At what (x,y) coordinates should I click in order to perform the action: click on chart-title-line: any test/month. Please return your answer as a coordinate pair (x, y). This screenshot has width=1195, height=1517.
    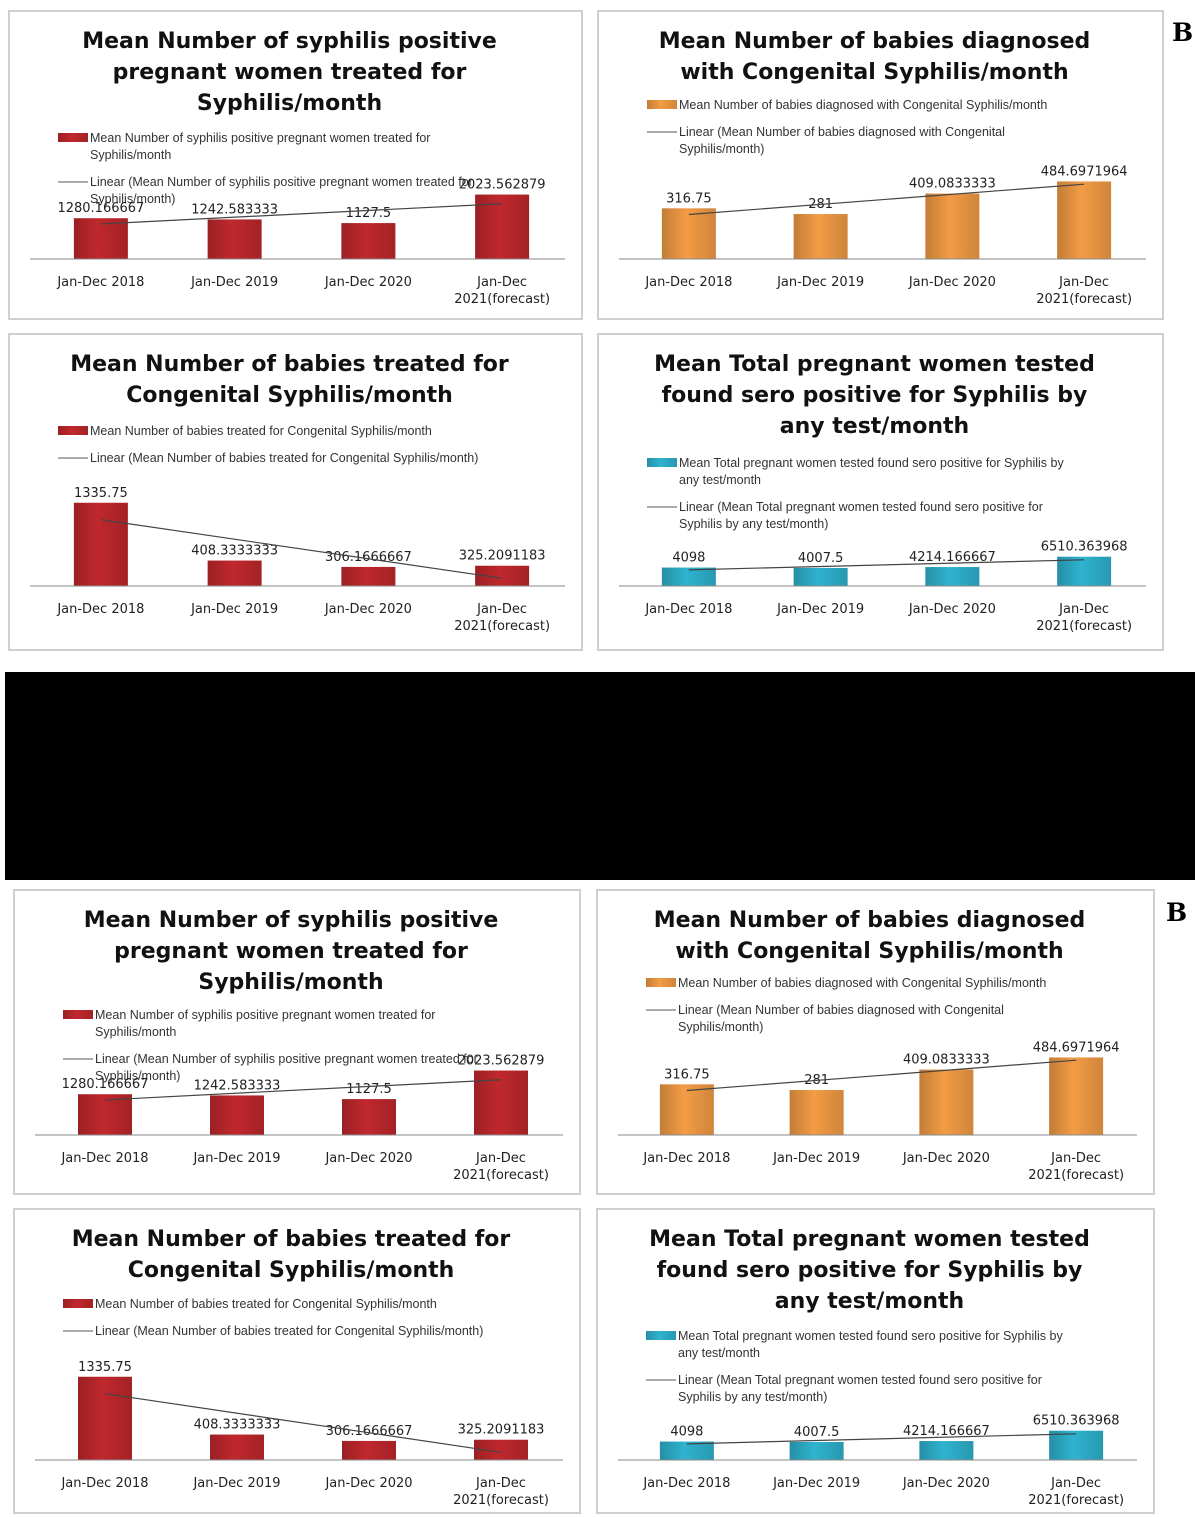
    Looking at the image, I should click on (874, 426).